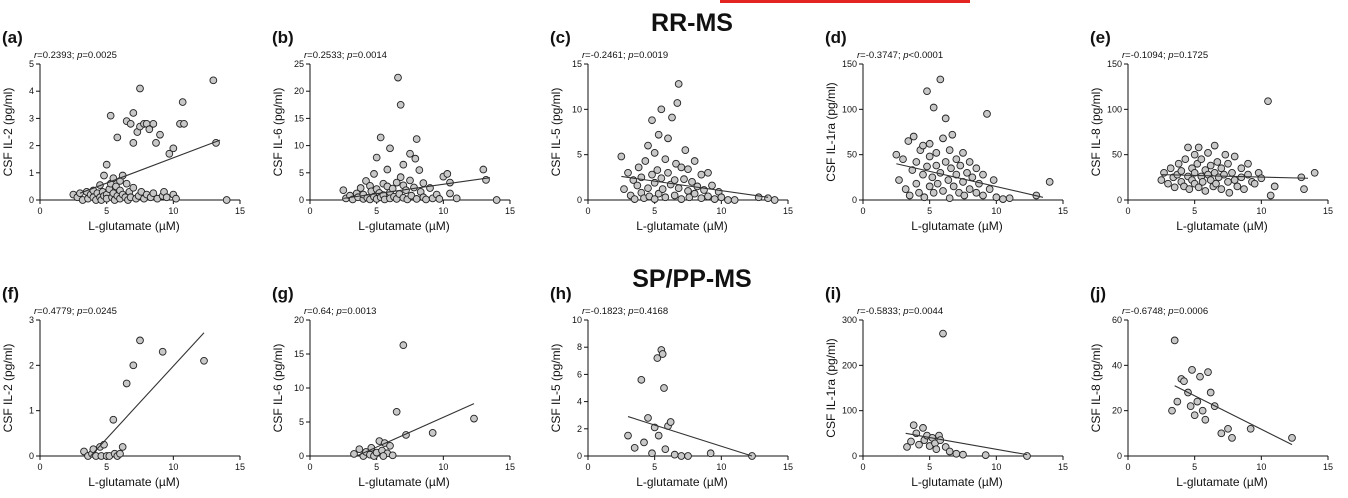 This screenshot has width=1348, height=498. What do you see at coordinates (682, 226) in the screenshot?
I see `panel-3-x-axis-title: L-glutamate (µM)` at bounding box center [682, 226].